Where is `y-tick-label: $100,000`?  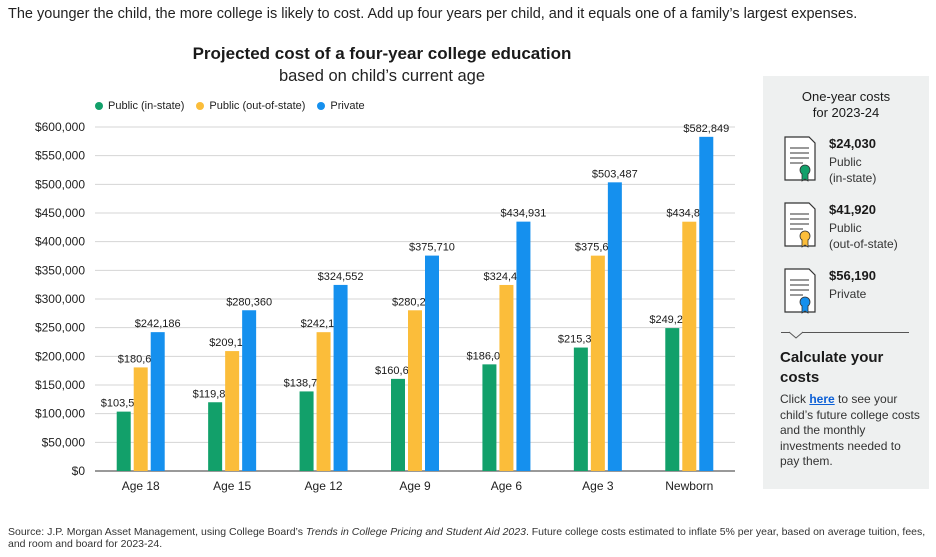
y-tick-label: $100,000 is located at coordinates (60, 414).